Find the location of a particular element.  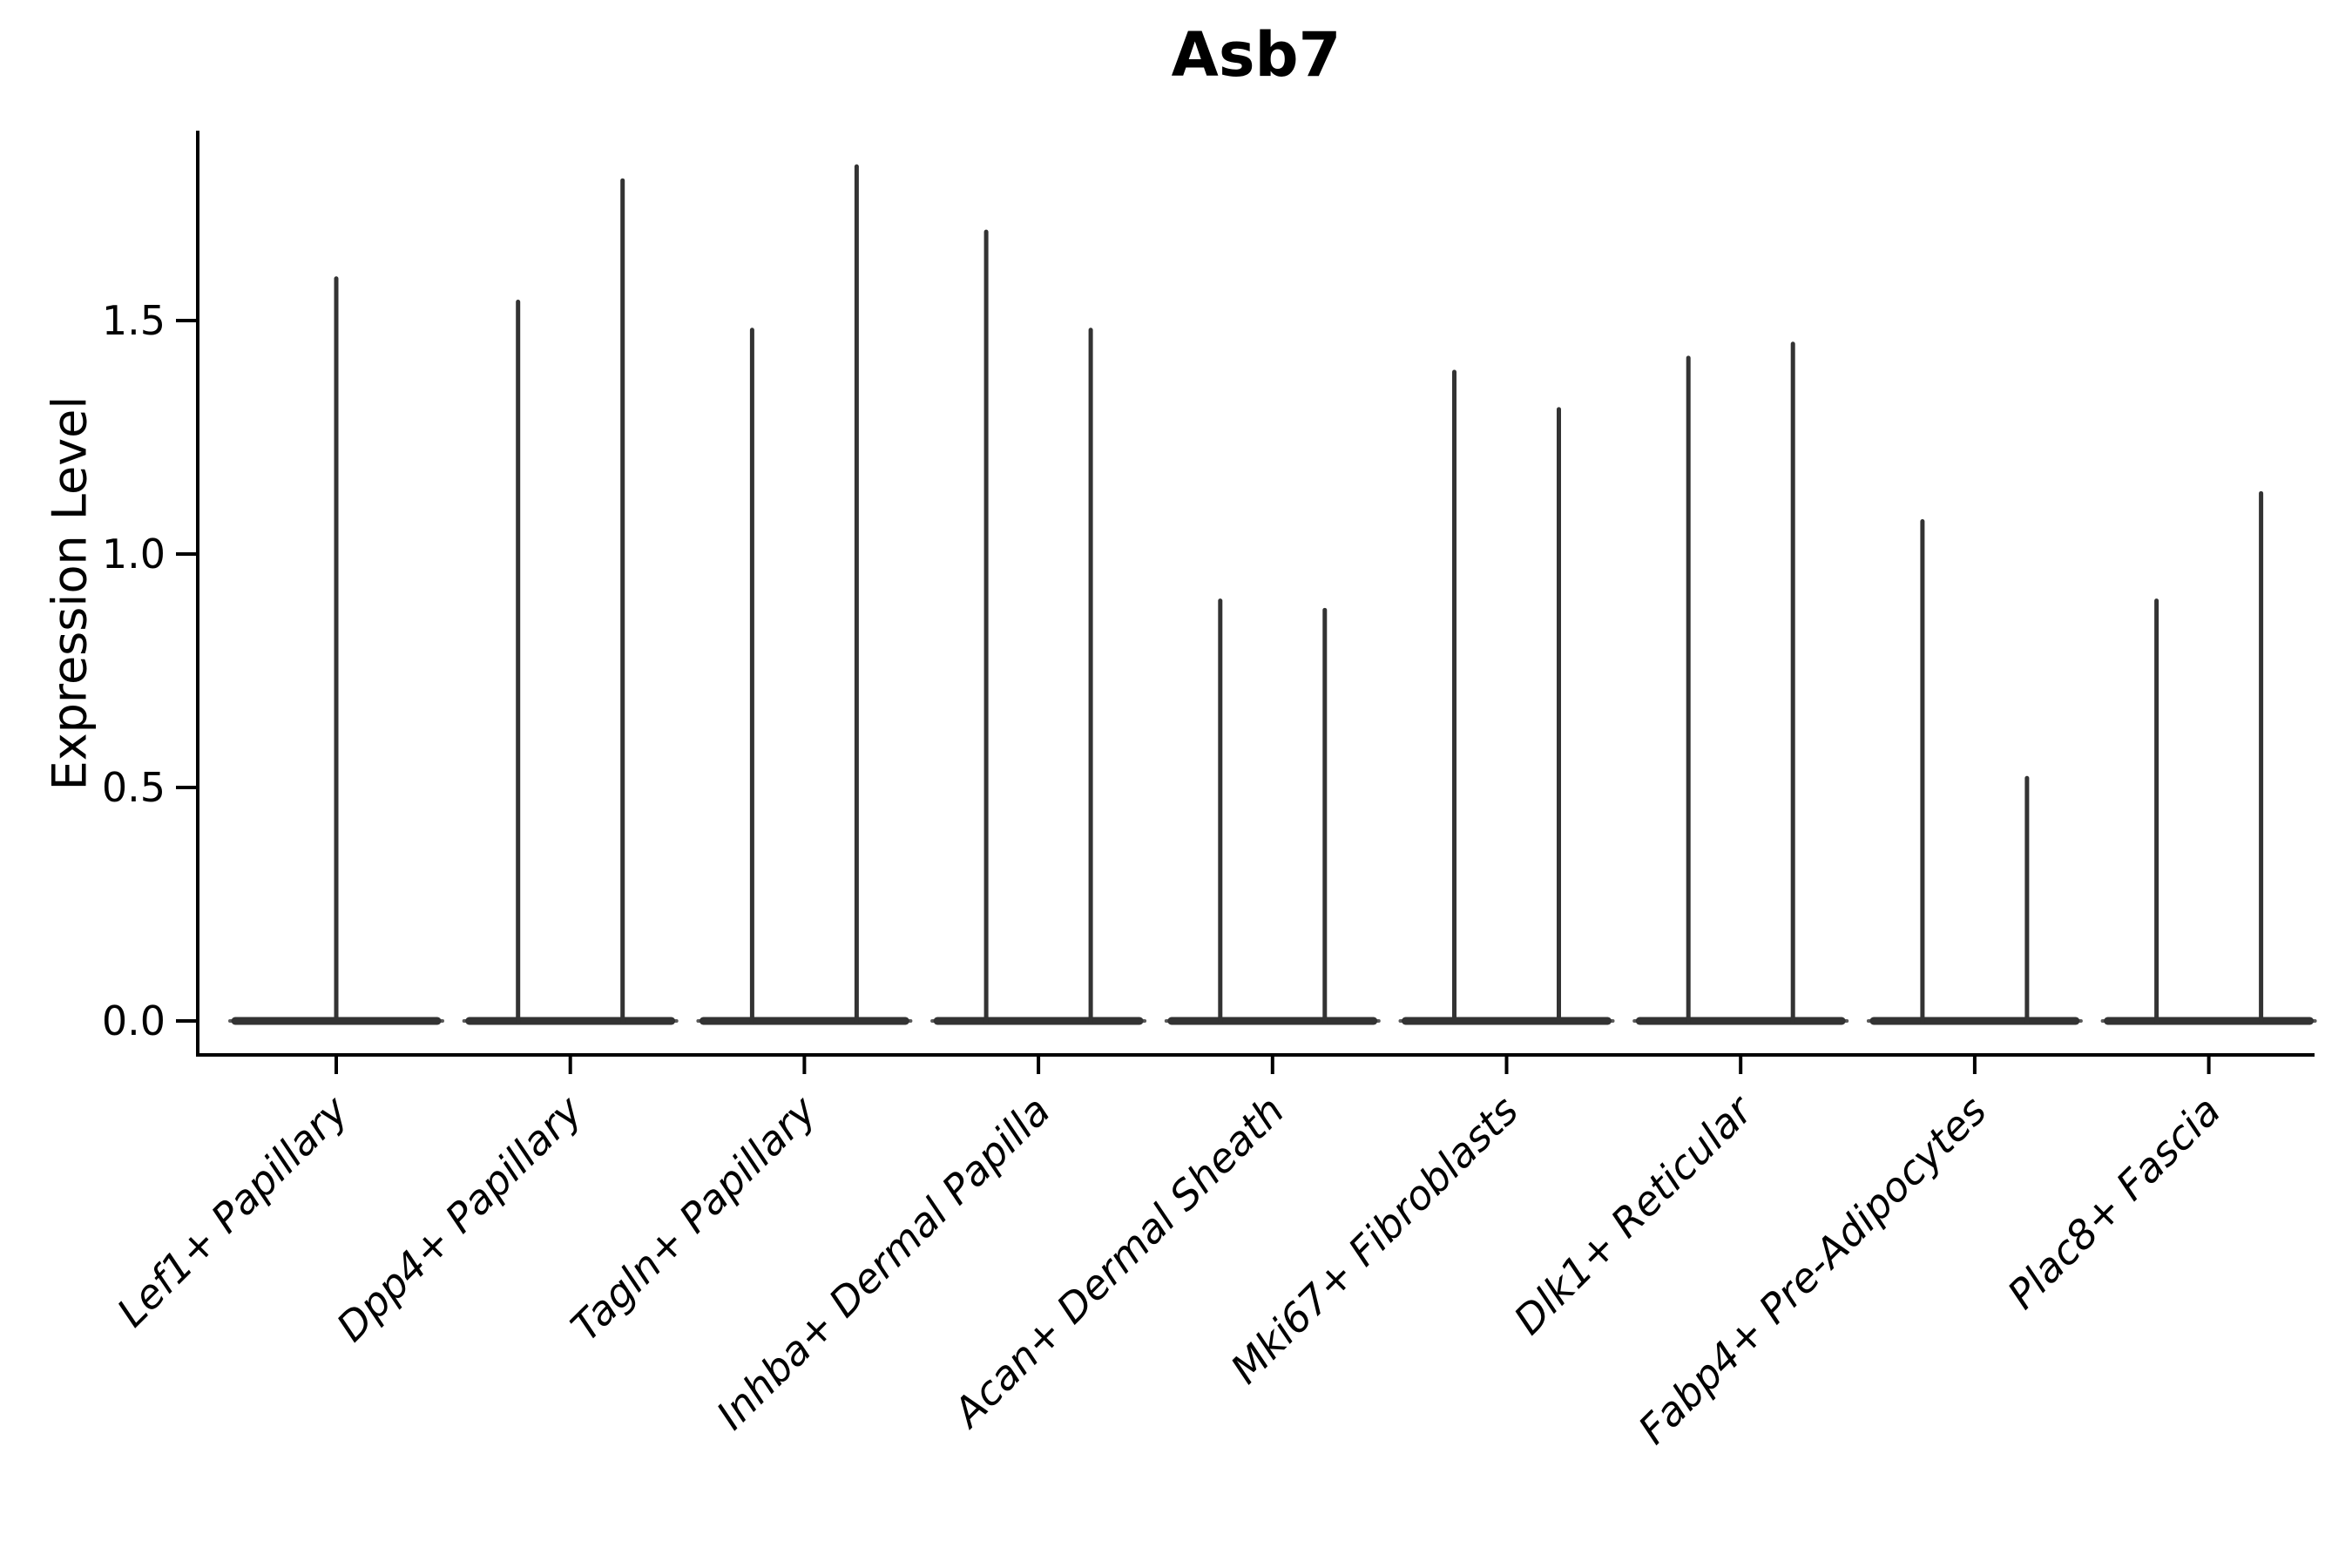

y-tick-label: 1.5 is located at coordinates (134, 320).